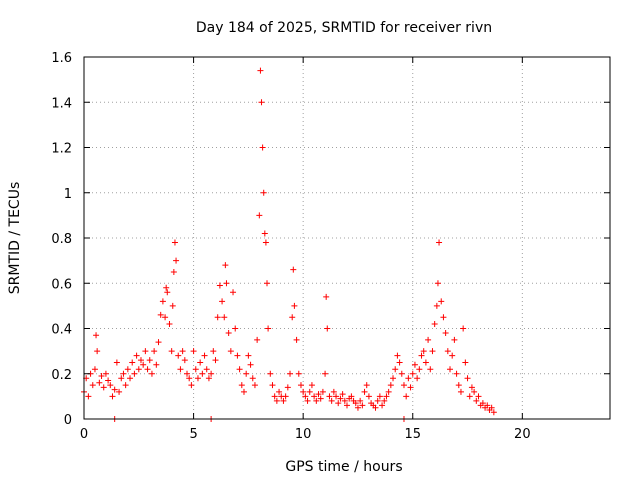 The height and width of the screenshot is (480, 640). I want to click on y-tick-label: 0.6, so click(61, 284).